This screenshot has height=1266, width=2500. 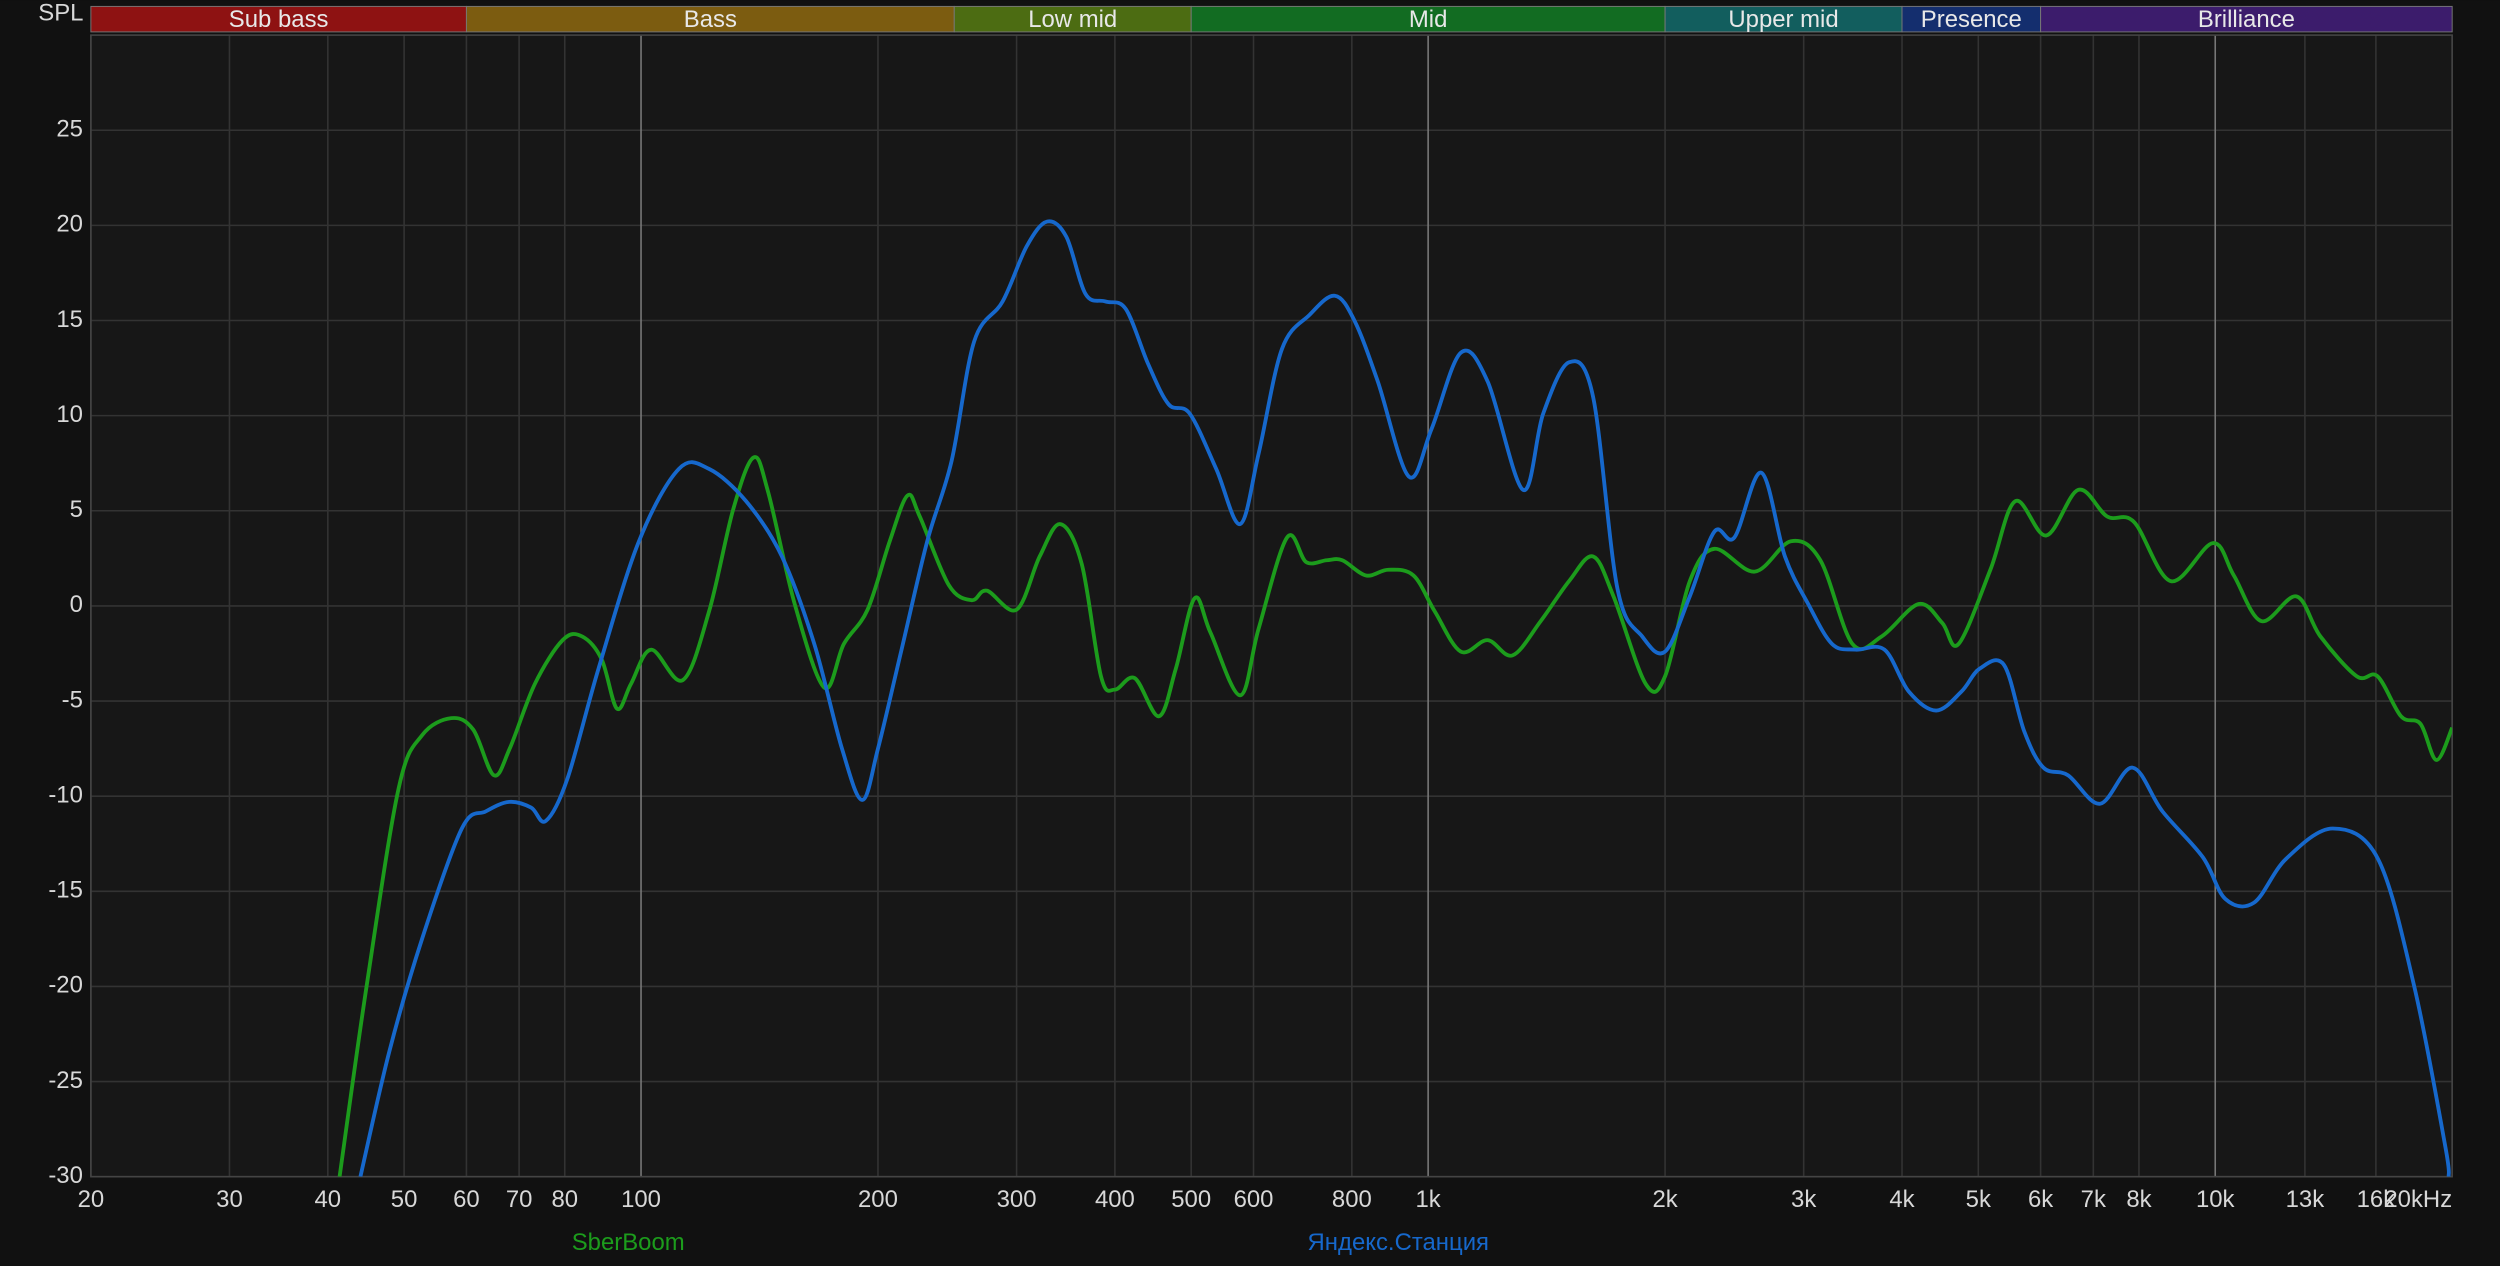 I want to click on y-tick-label: 5, so click(x=76, y=509).